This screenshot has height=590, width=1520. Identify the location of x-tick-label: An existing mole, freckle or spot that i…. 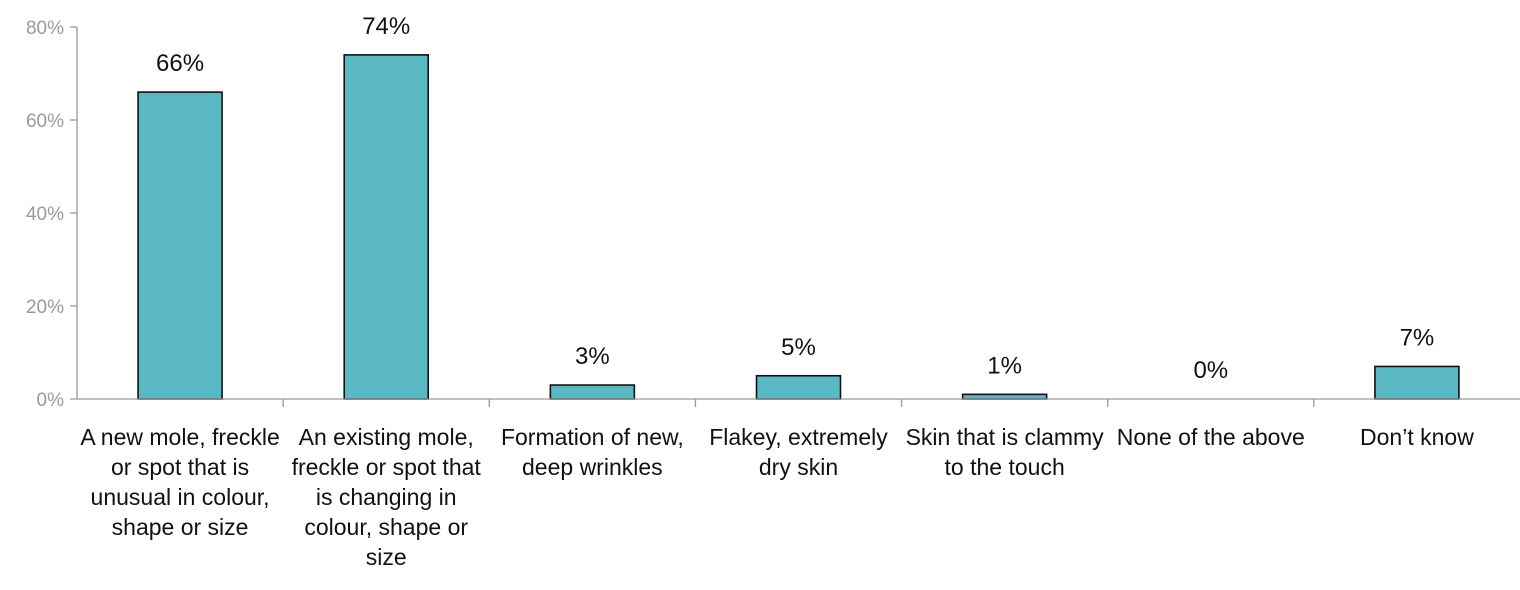
(386, 497).